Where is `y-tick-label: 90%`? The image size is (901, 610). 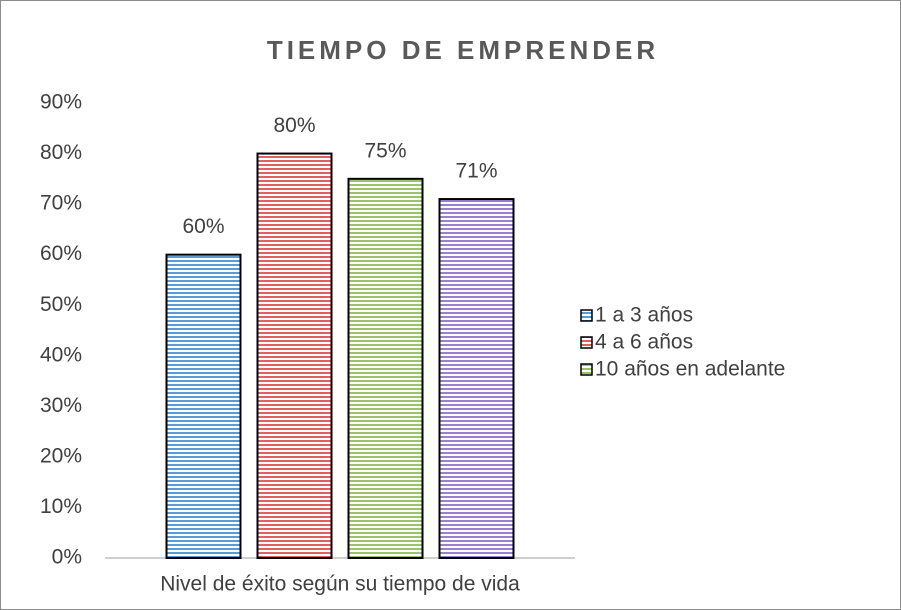 y-tick-label: 90% is located at coordinates (61, 102).